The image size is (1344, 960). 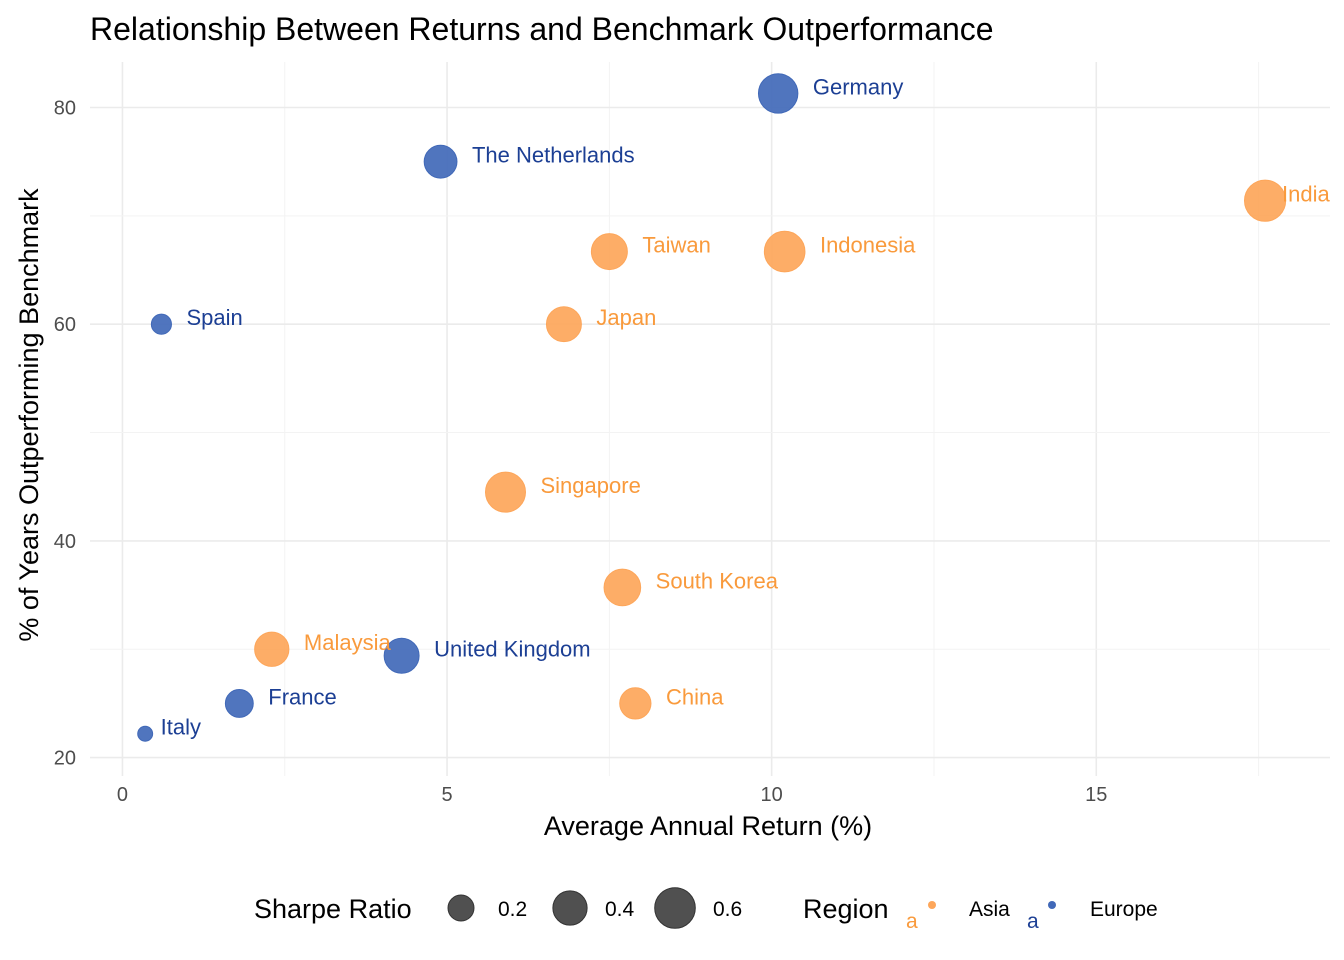 I want to click on label-singapore: Singapore, so click(x=591, y=485).